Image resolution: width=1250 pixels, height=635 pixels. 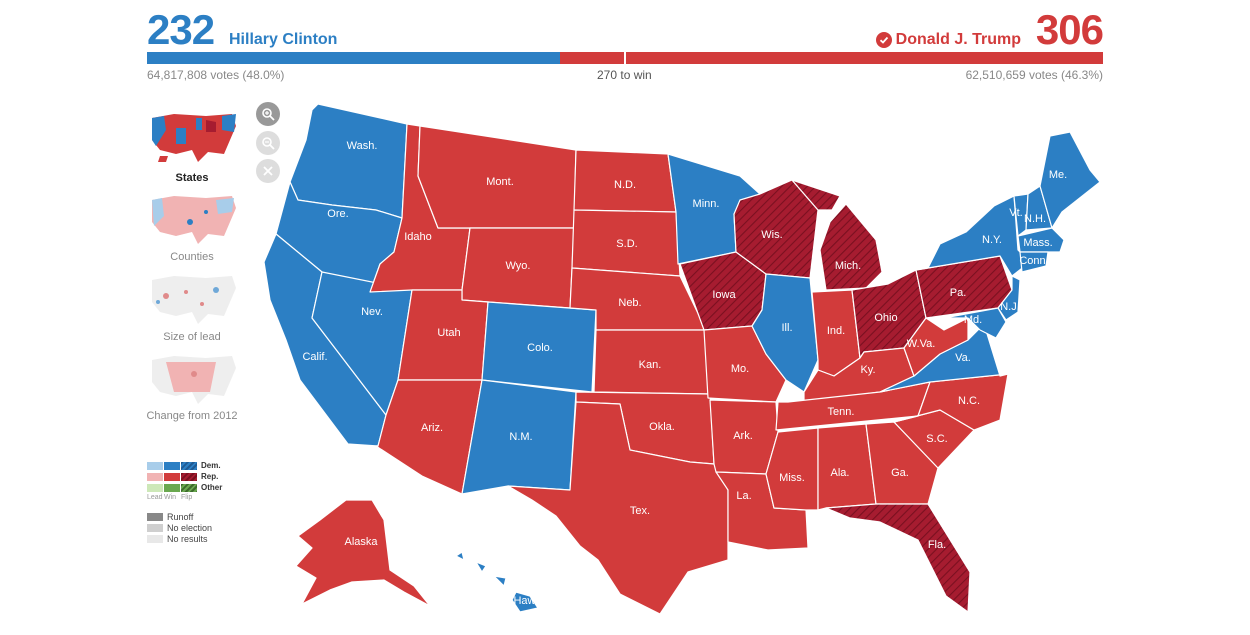 I want to click on reset-button, so click(x=268, y=171).